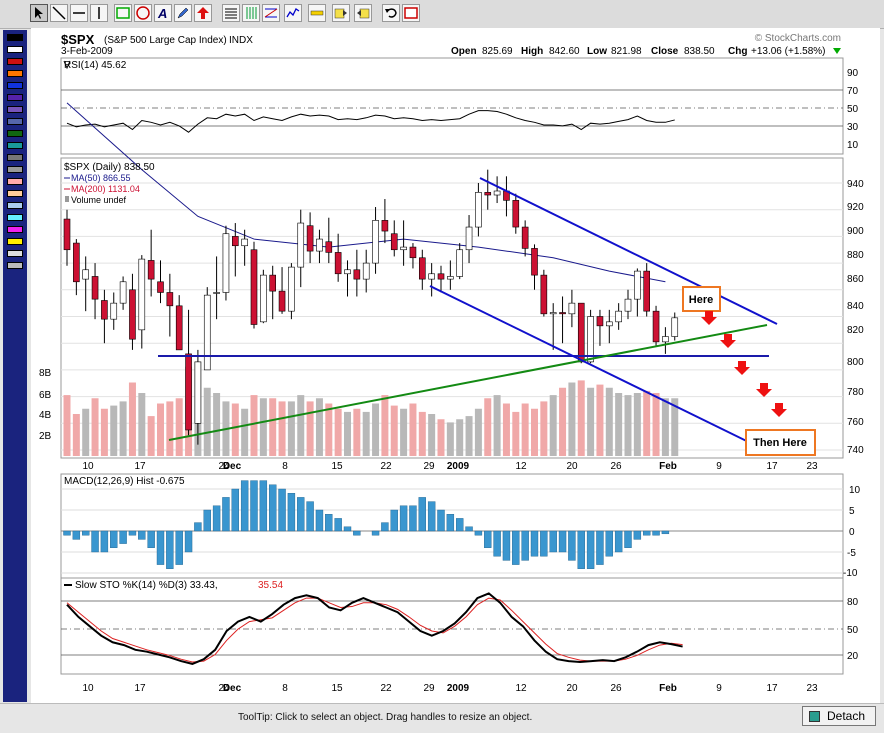  Describe the element at coordinates (15, 253) in the screenshot. I see `palette-color-light-gray` at that location.